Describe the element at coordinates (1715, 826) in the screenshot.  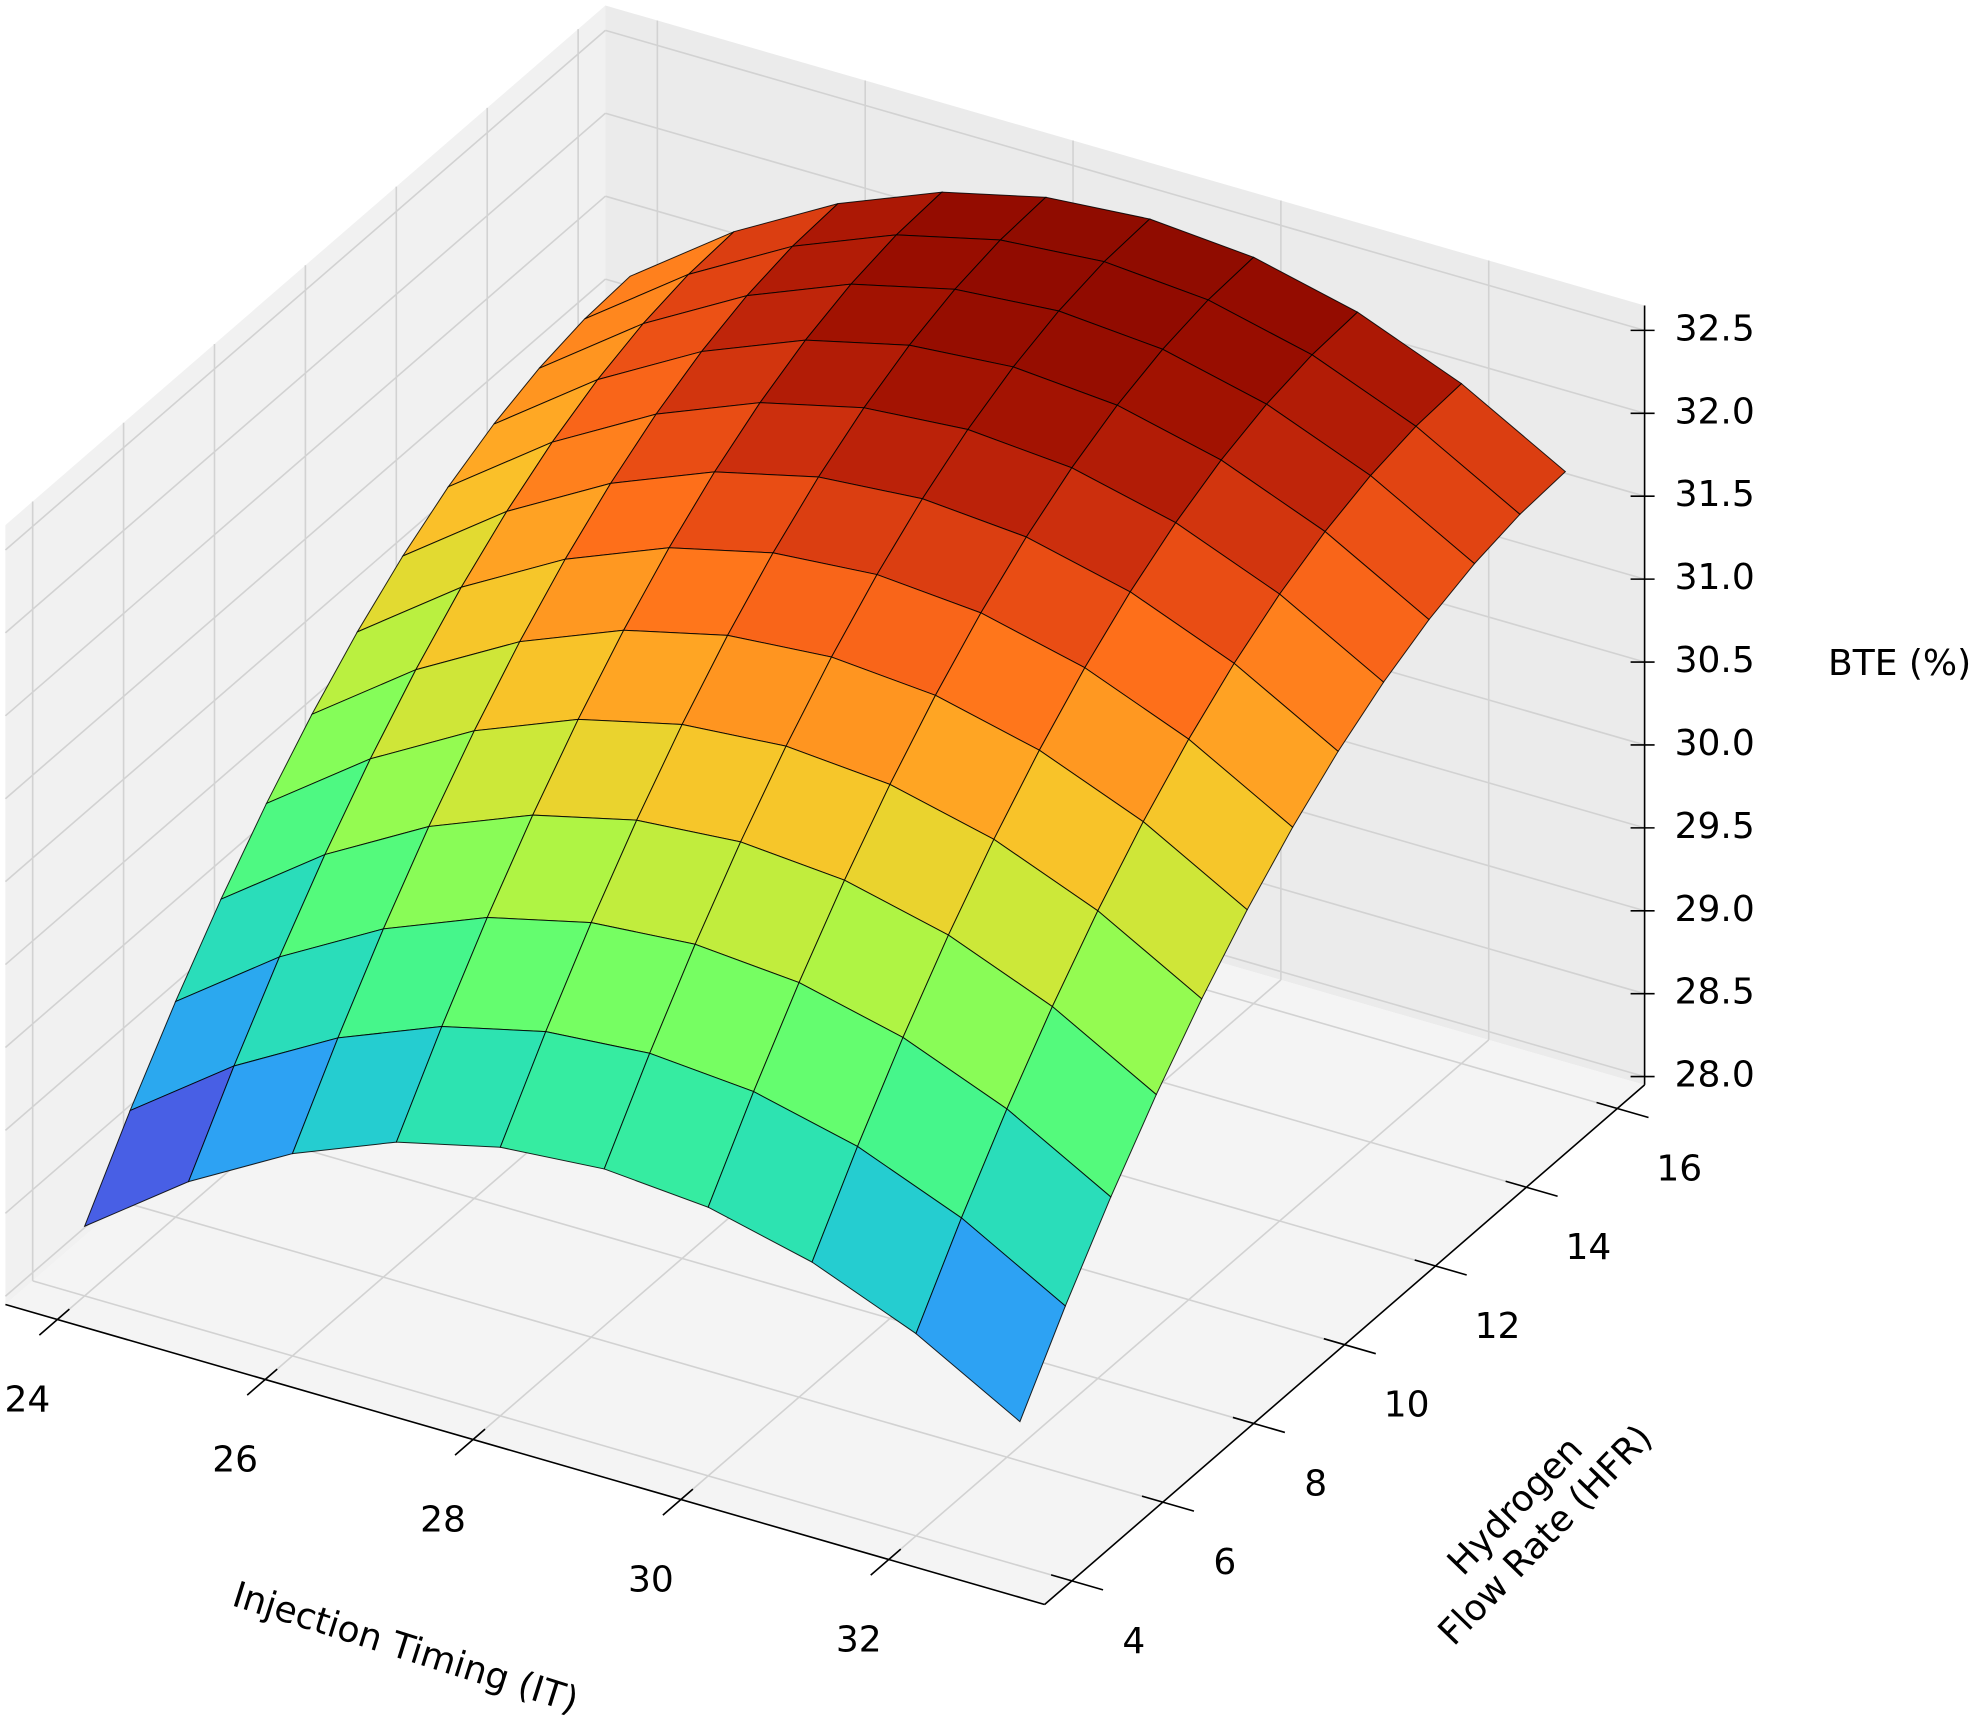
I see `z-tick-label: 29.5` at that location.